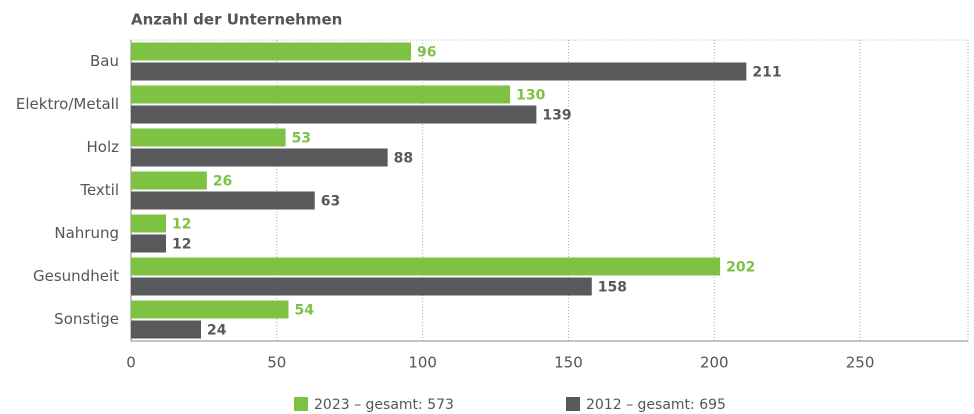 The width and height of the screenshot is (974, 414). What do you see at coordinates (530, 96) in the screenshot?
I see `data-label: 130` at bounding box center [530, 96].